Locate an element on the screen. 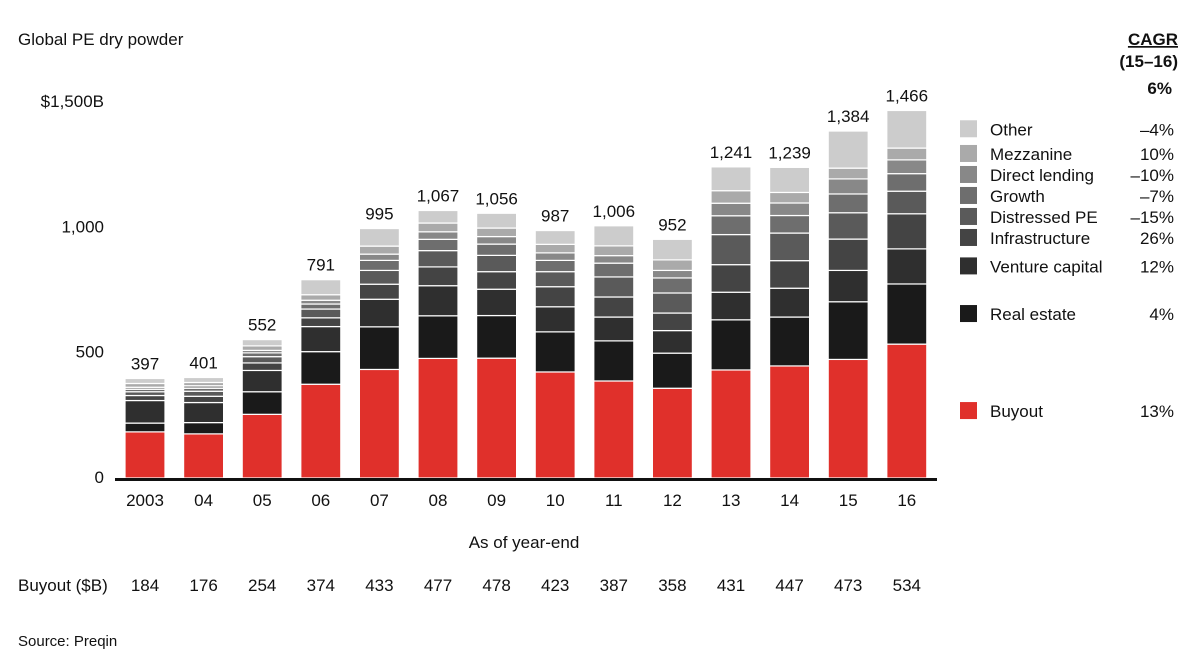 The width and height of the screenshot is (1200, 658). x-tick-label: 11 is located at coordinates (614, 500).